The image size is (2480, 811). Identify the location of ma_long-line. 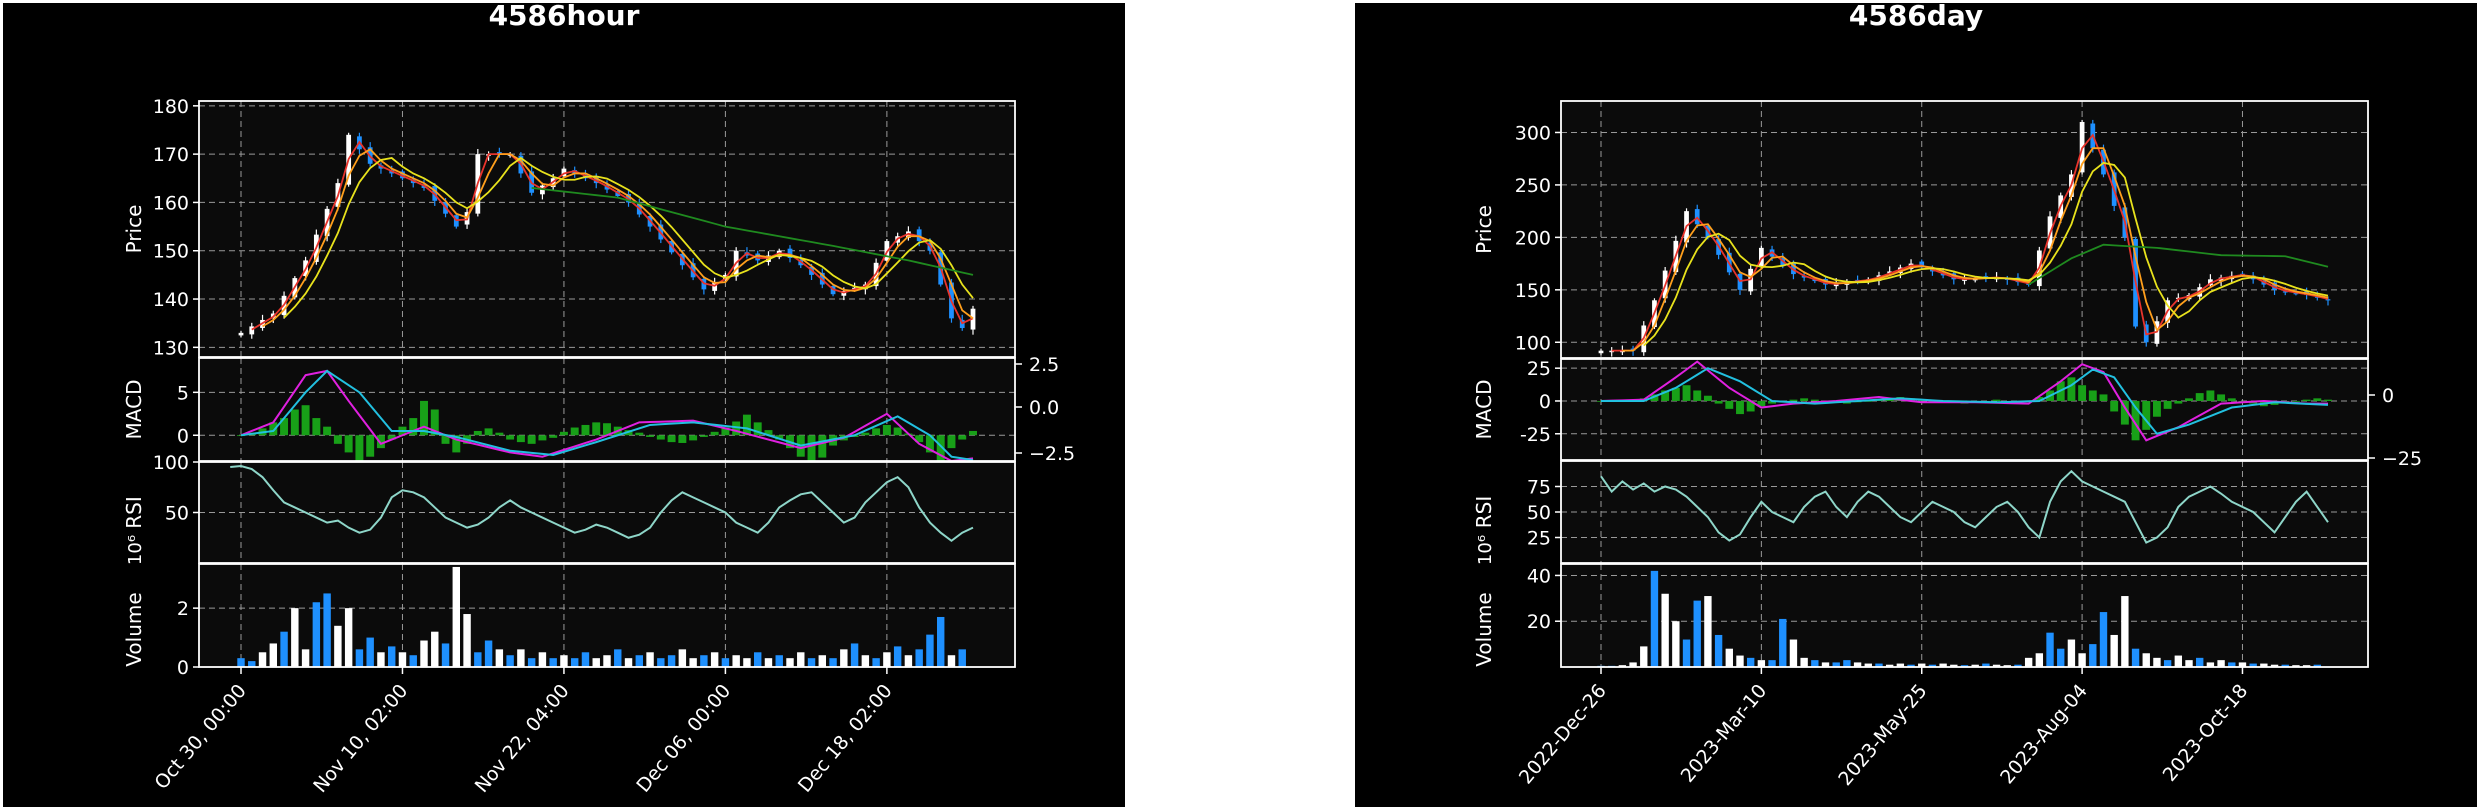
(752, 231).